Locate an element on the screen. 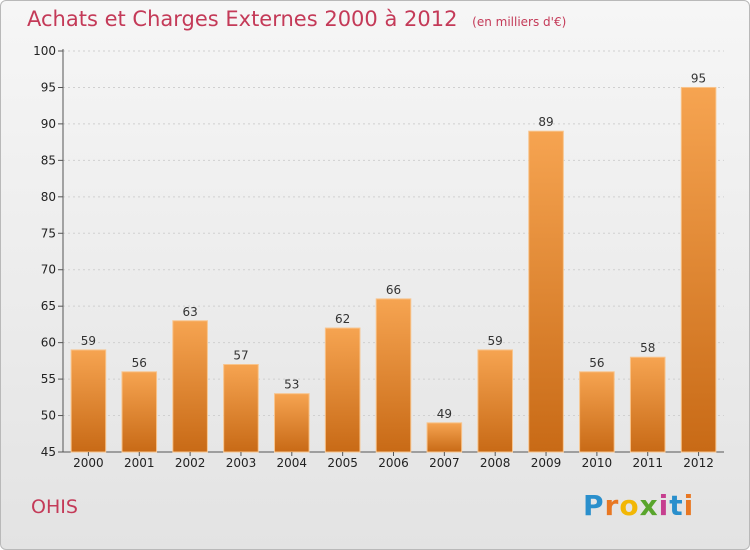 The width and height of the screenshot is (750, 550). chart-title: Achats et Charges Externes 2000 à 2012 is located at coordinates (242, 19).